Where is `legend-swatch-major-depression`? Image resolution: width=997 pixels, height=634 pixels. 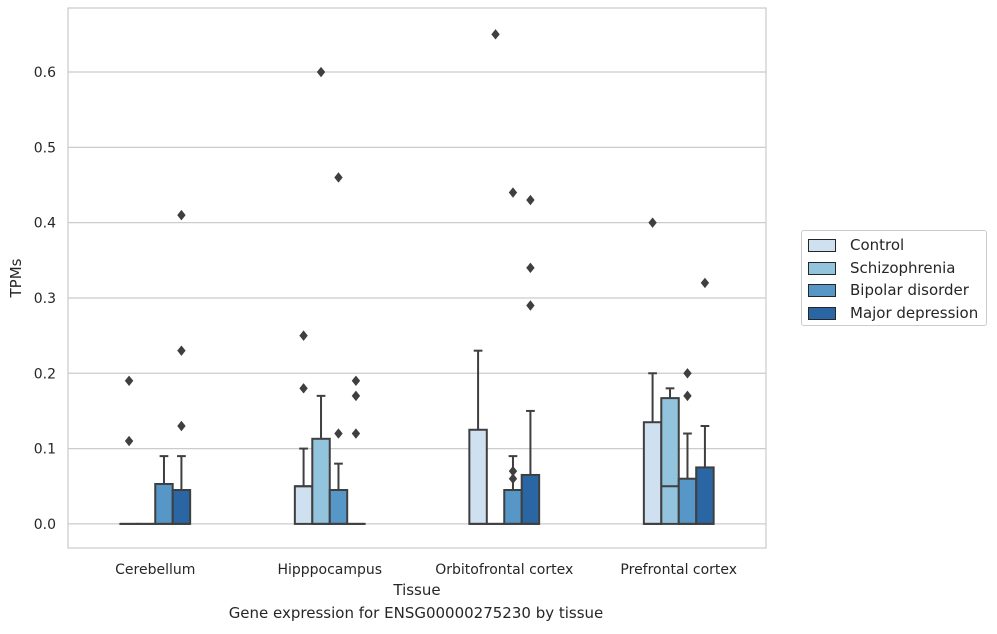
legend-swatch-major-depression is located at coordinates (822, 313).